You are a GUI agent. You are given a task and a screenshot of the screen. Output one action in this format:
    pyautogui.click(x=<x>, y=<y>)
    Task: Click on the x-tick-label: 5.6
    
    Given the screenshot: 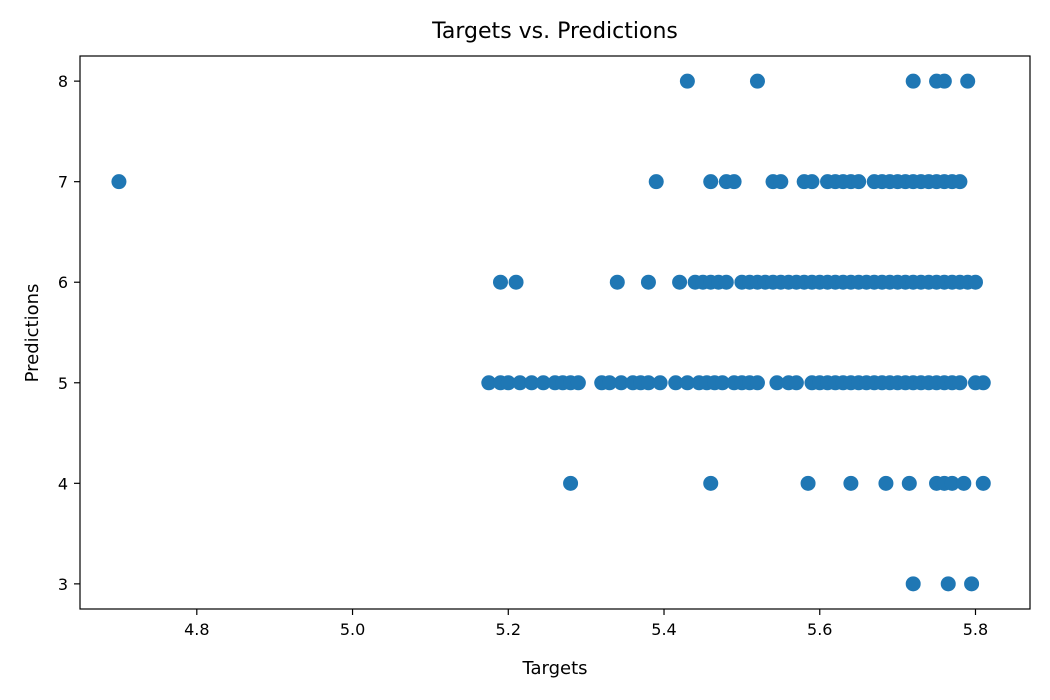 What is the action you would take?
    pyautogui.click(x=819, y=629)
    